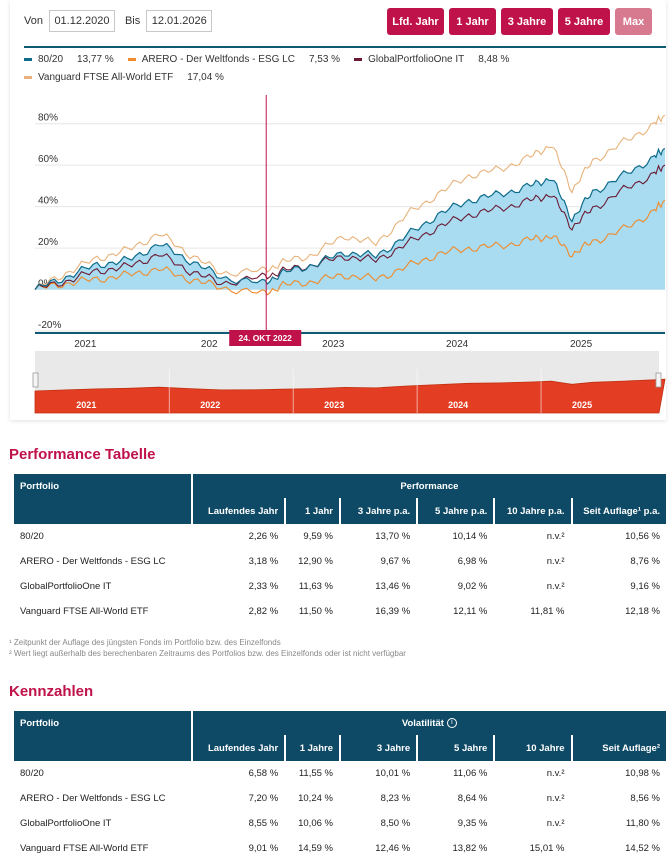  Describe the element at coordinates (429, 486) in the screenshot. I see `group-header: Performance` at that location.